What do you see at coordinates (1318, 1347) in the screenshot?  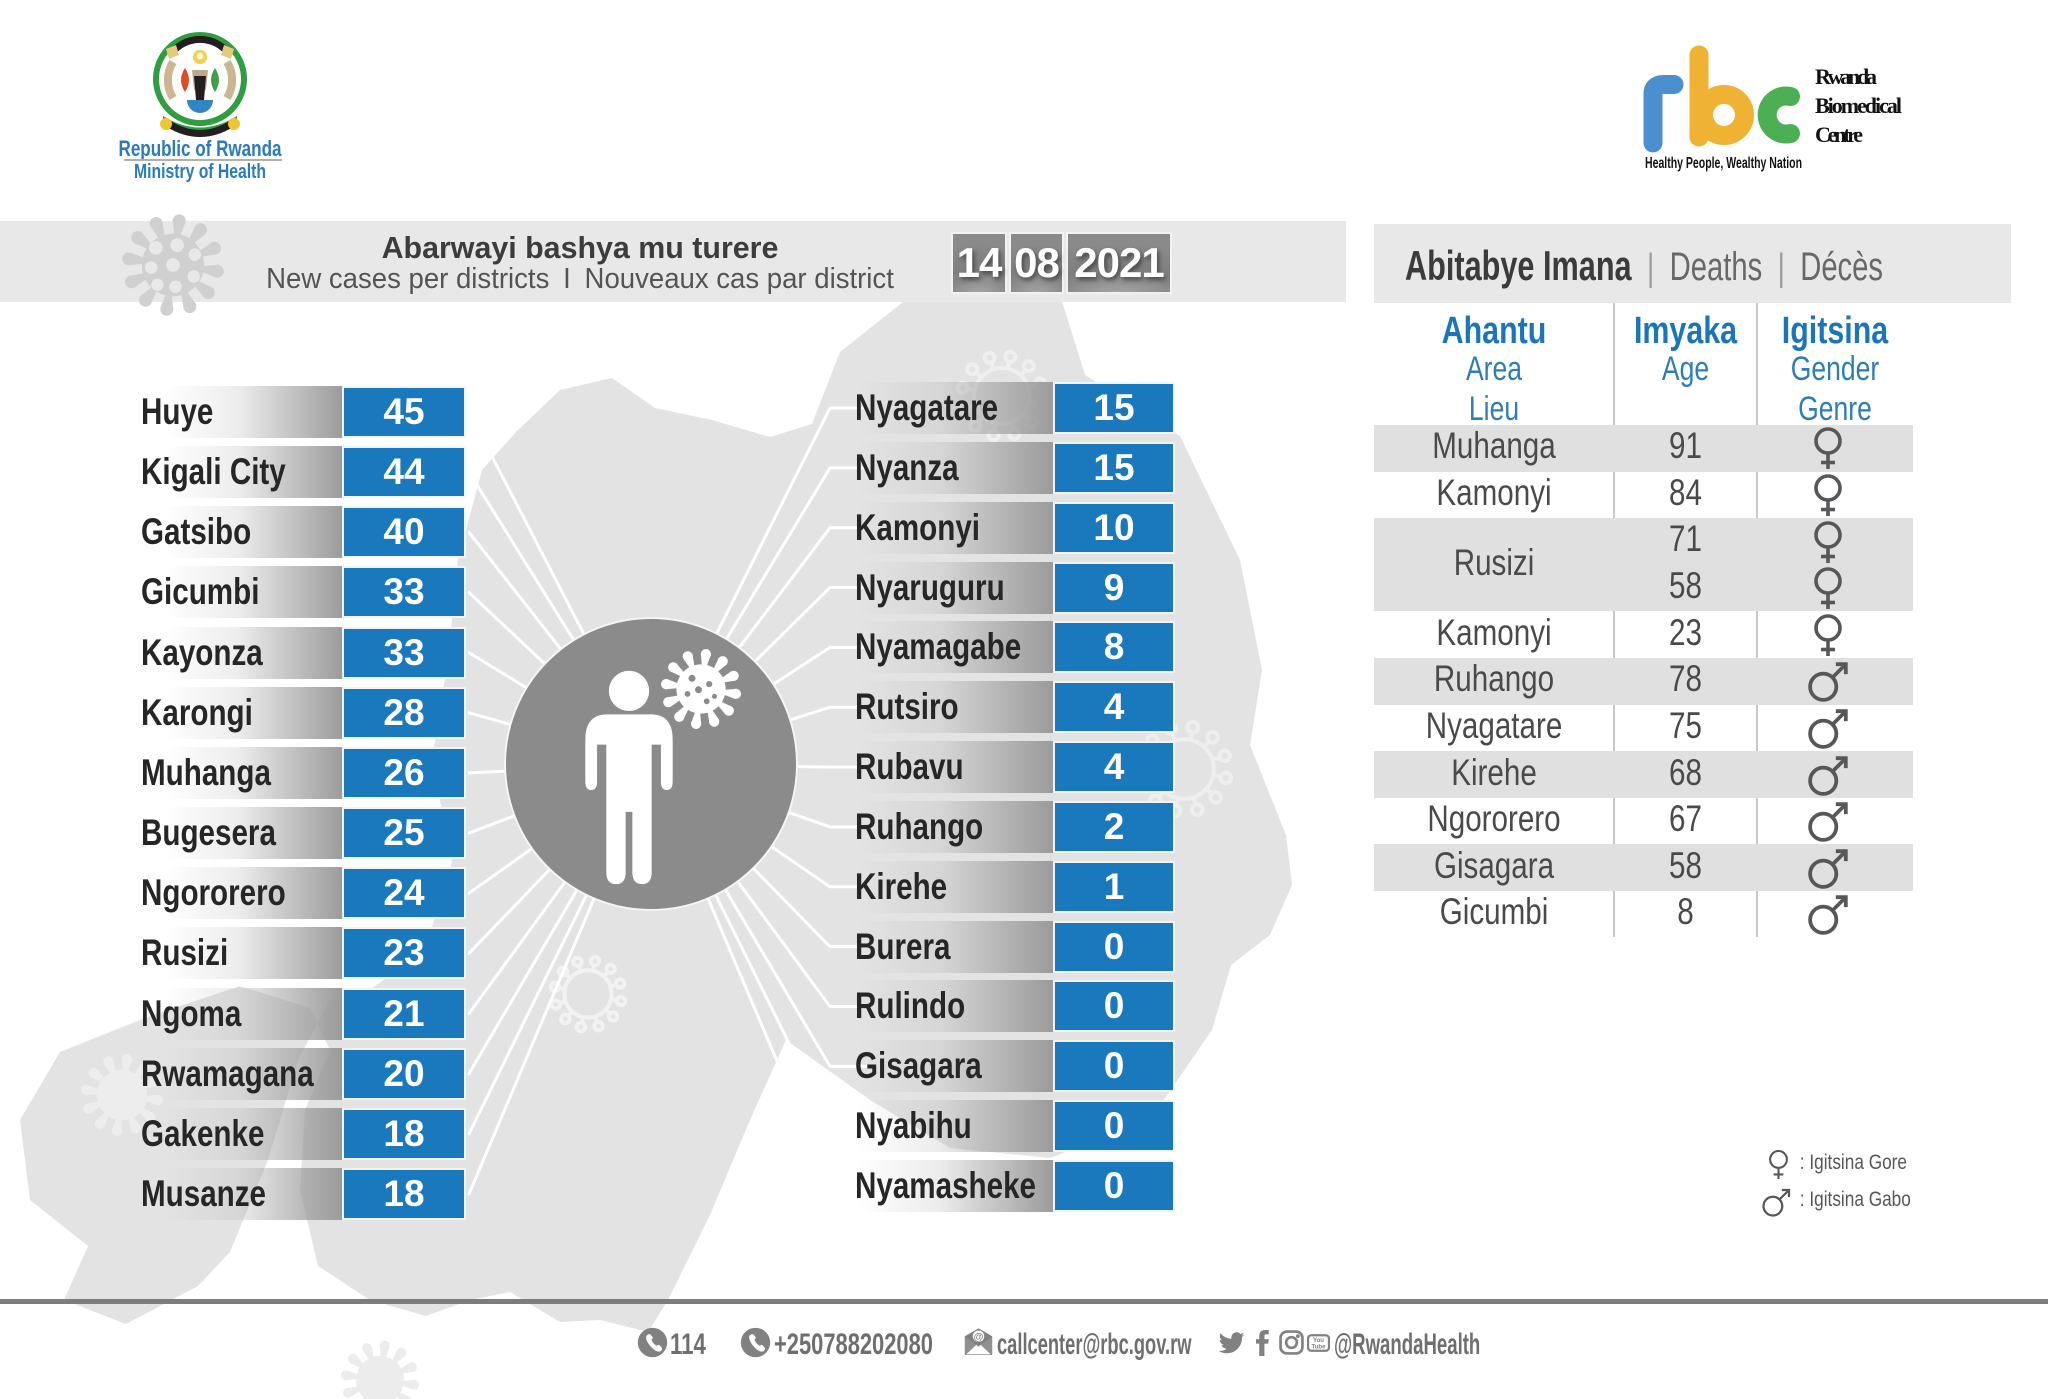 I see `svg-text: Tube` at bounding box center [1318, 1347].